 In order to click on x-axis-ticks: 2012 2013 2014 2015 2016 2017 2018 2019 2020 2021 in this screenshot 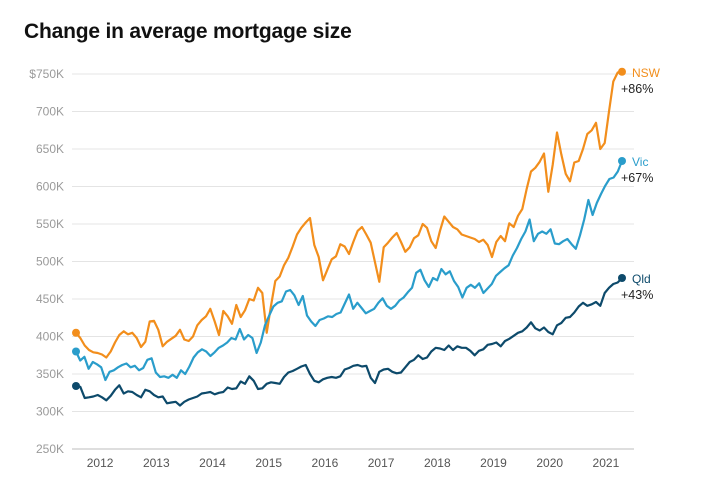, I will do `click(353, 463)`.